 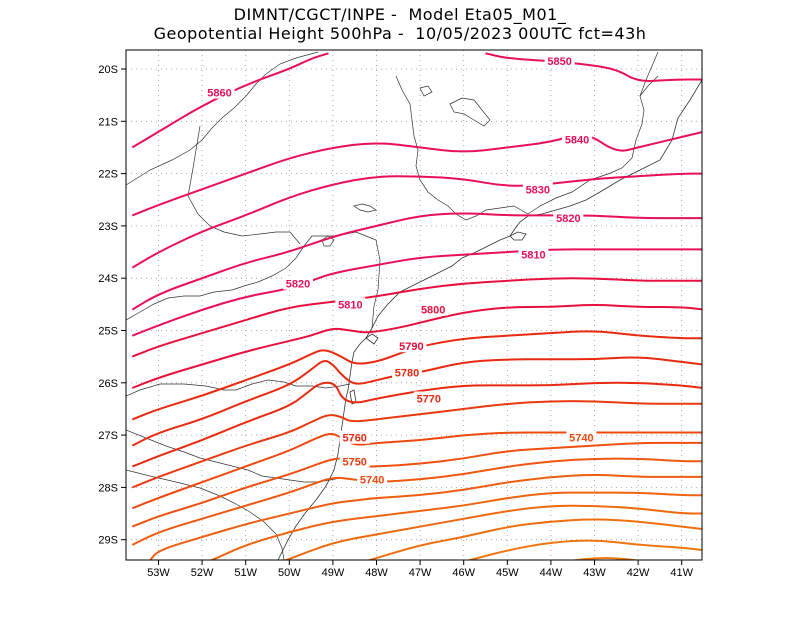 I want to click on lon-tick-label: 51W, so click(x=245, y=573).